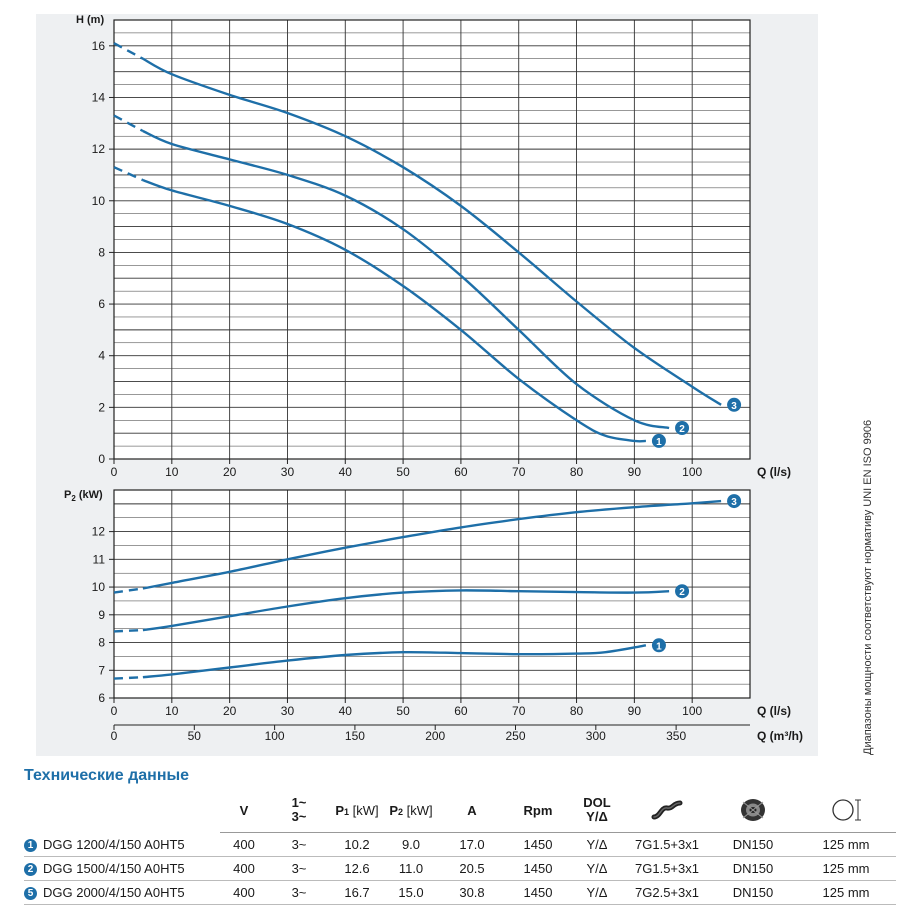  What do you see at coordinates (244, 810) in the screenshot?
I see `header-voltage: V` at bounding box center [244, 810].